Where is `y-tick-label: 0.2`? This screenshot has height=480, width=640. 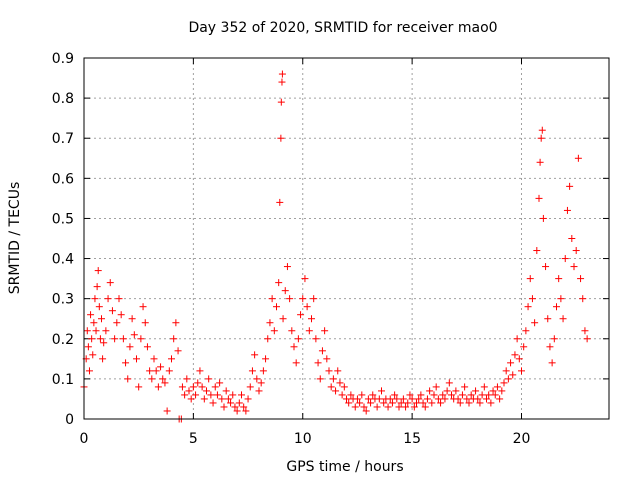
y-tick-label: 0.2 is located at coordinates (63, 340).